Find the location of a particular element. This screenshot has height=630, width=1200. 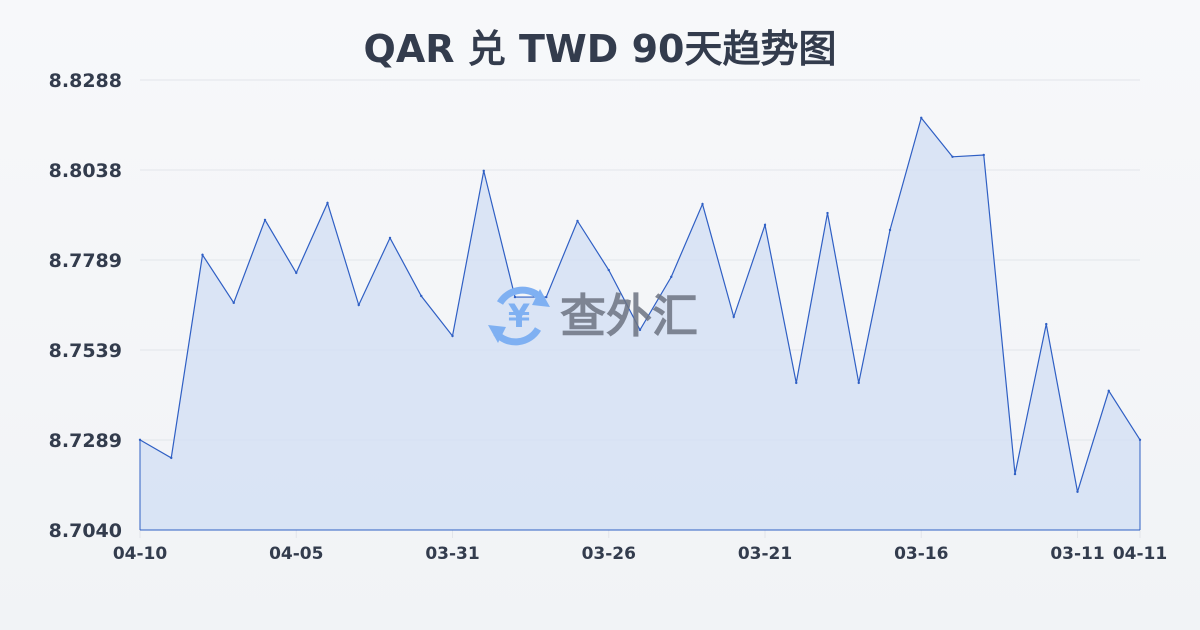

y-tick-label: 8.7789 is located at coordinates (85, 261).